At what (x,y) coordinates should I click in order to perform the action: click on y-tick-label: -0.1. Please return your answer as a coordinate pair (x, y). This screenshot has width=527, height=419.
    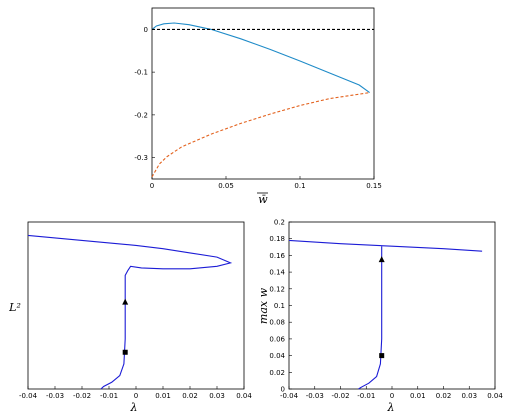
    Looking at the image, I should click on (141, 73).